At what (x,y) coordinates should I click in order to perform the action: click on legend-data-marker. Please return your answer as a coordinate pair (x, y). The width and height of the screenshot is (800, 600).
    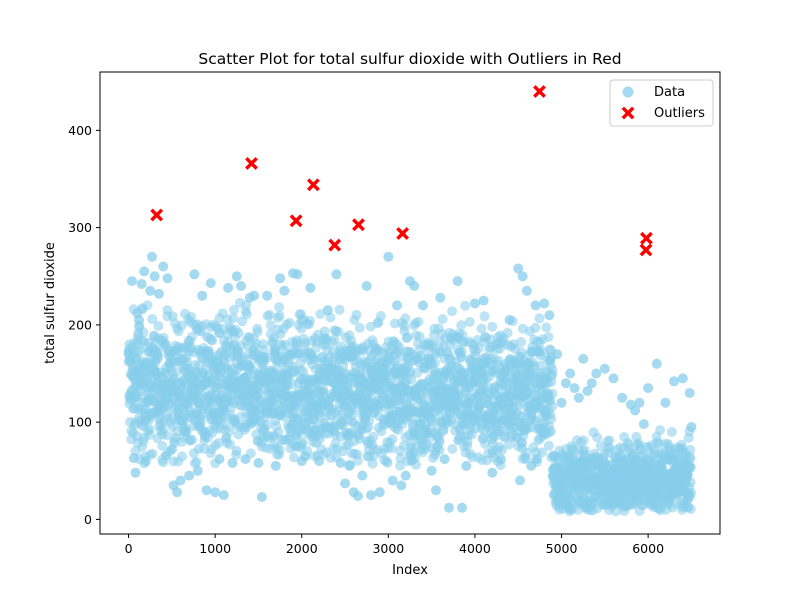
    Looking at the image, I should click on (628, 92).